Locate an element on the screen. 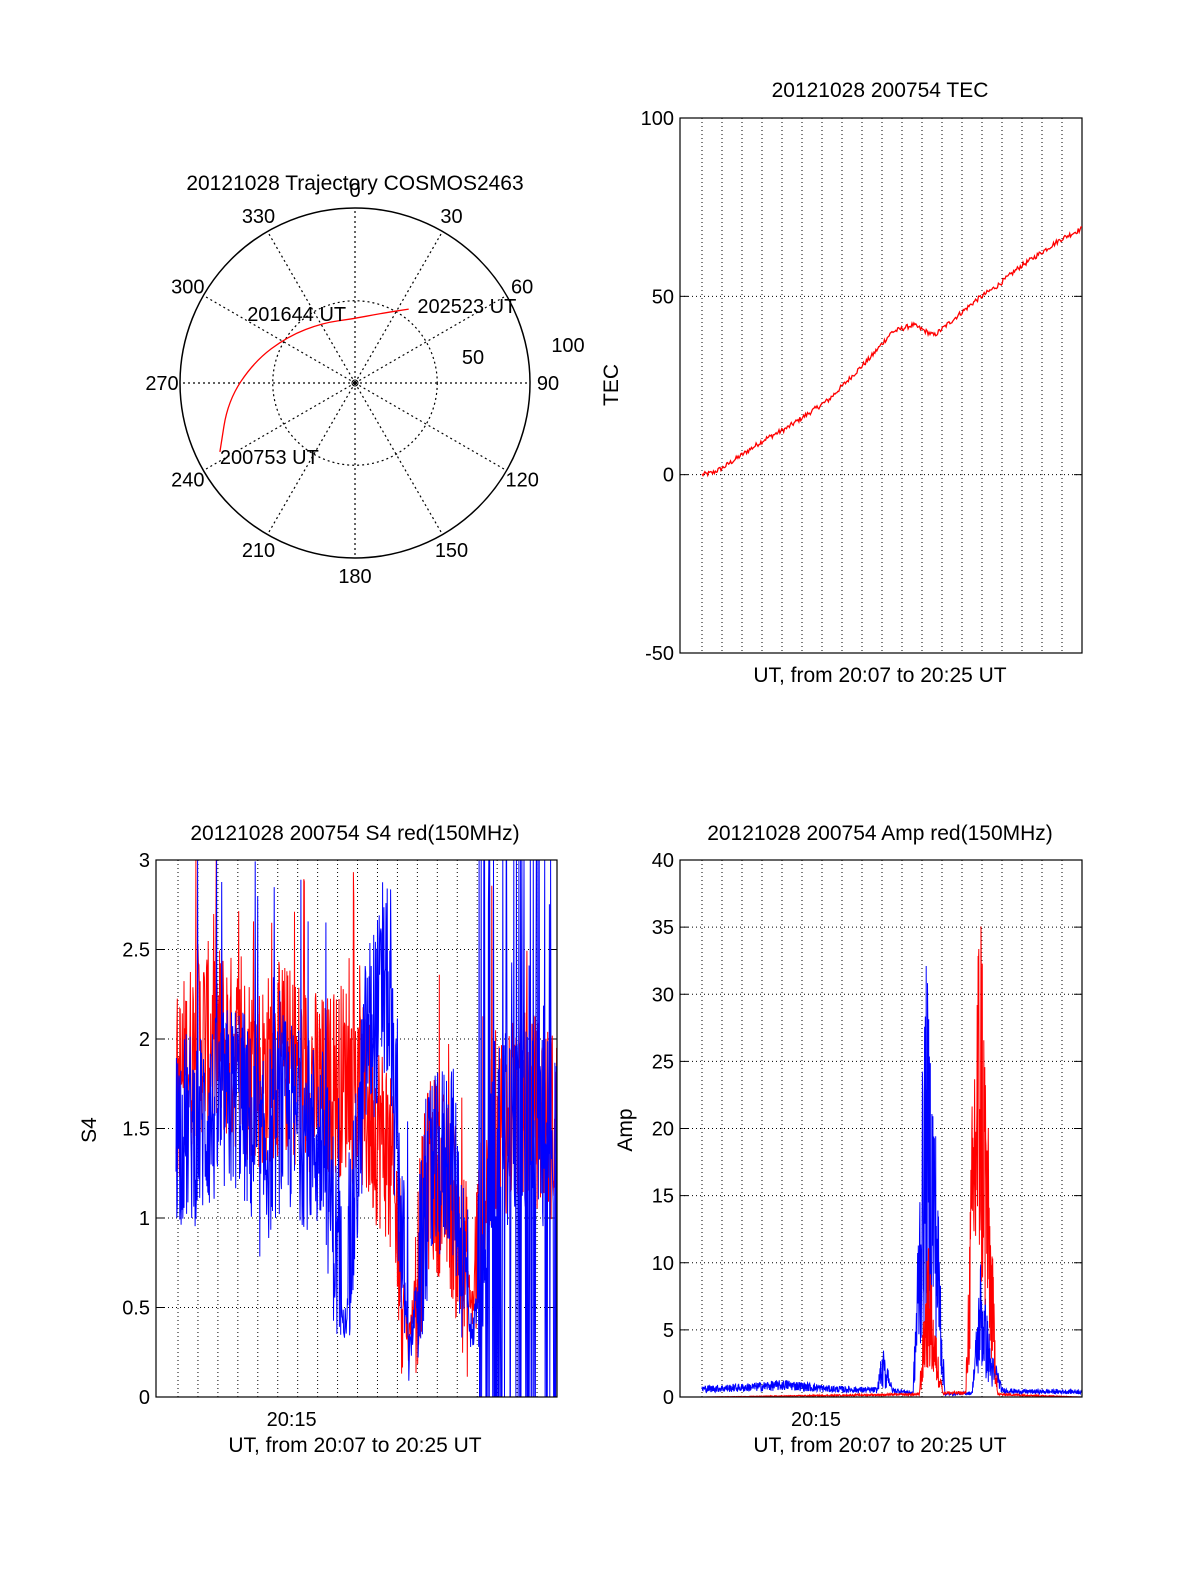 The height and width of the screenshot is (1575, 1200). polar-angle-label: 90 is located at coordinates (548, 384).